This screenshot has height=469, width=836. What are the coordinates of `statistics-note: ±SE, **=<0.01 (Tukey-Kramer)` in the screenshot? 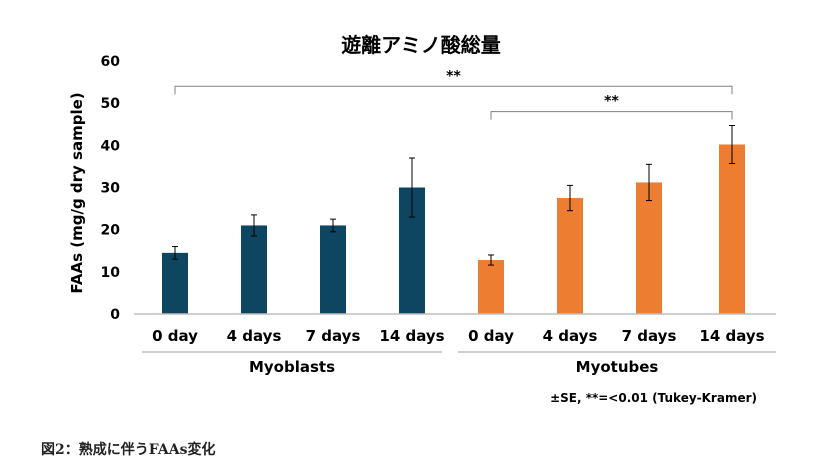 It's located at (653, 398).